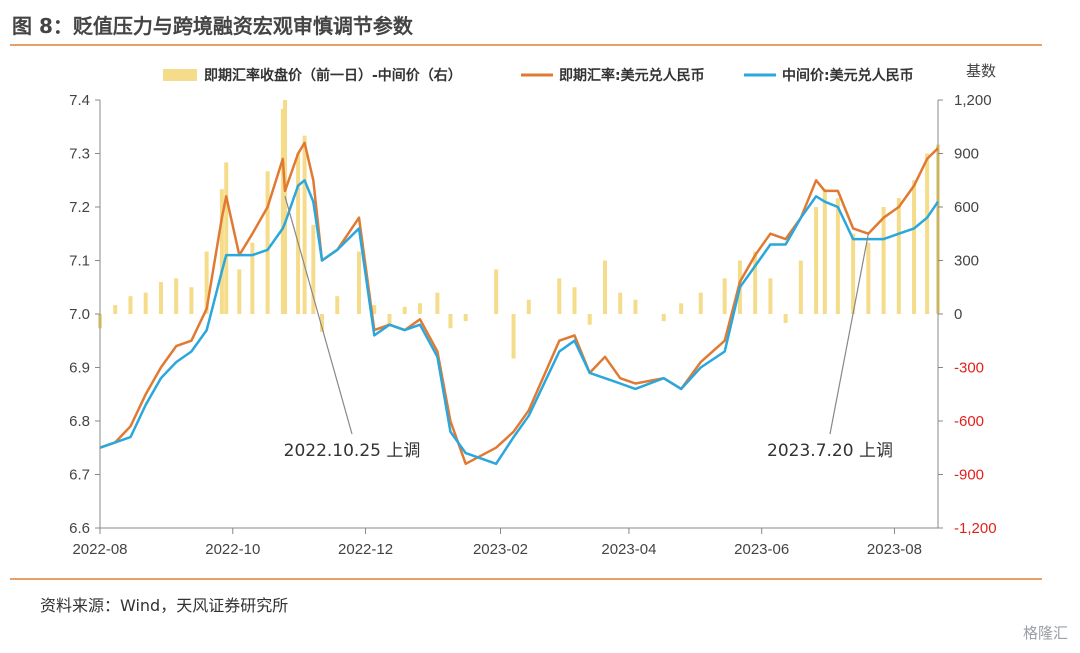 The height and width of the screenshot is (653, 1080). Describe the element at coordinates (632, 75) in the screenshot. I see `legend-label: 即期汇率:美元兑人民币` at that location.